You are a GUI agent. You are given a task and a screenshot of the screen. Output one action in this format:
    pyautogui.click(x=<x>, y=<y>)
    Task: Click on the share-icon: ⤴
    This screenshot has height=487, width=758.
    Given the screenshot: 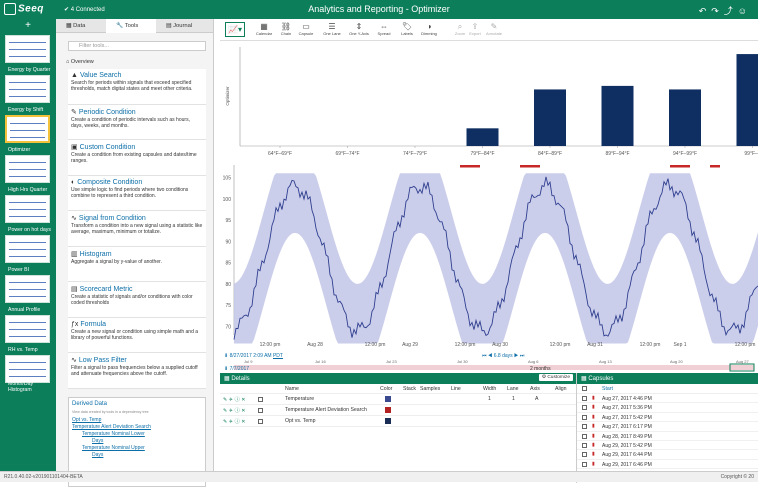 What is the action you would take?
    pyautogui.click(x=731, y=11)
    